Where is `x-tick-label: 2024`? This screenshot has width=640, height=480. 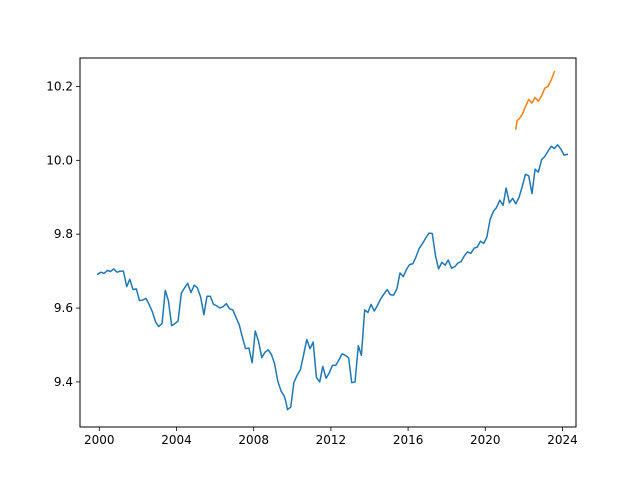 x-tick-label: 2024 is located at coordinates (562, 440).